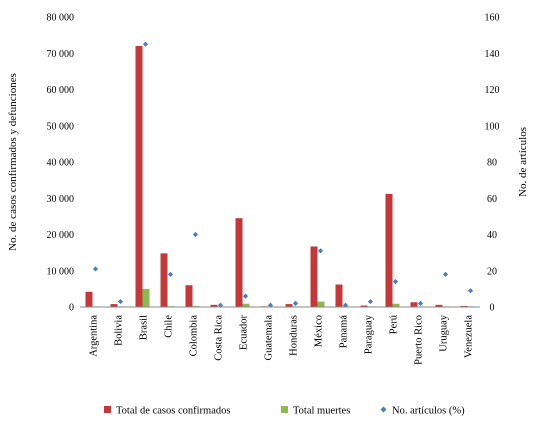 The image size is (536, 434). I want to click on legend-swatch-total-muertes, so click(284, 409).